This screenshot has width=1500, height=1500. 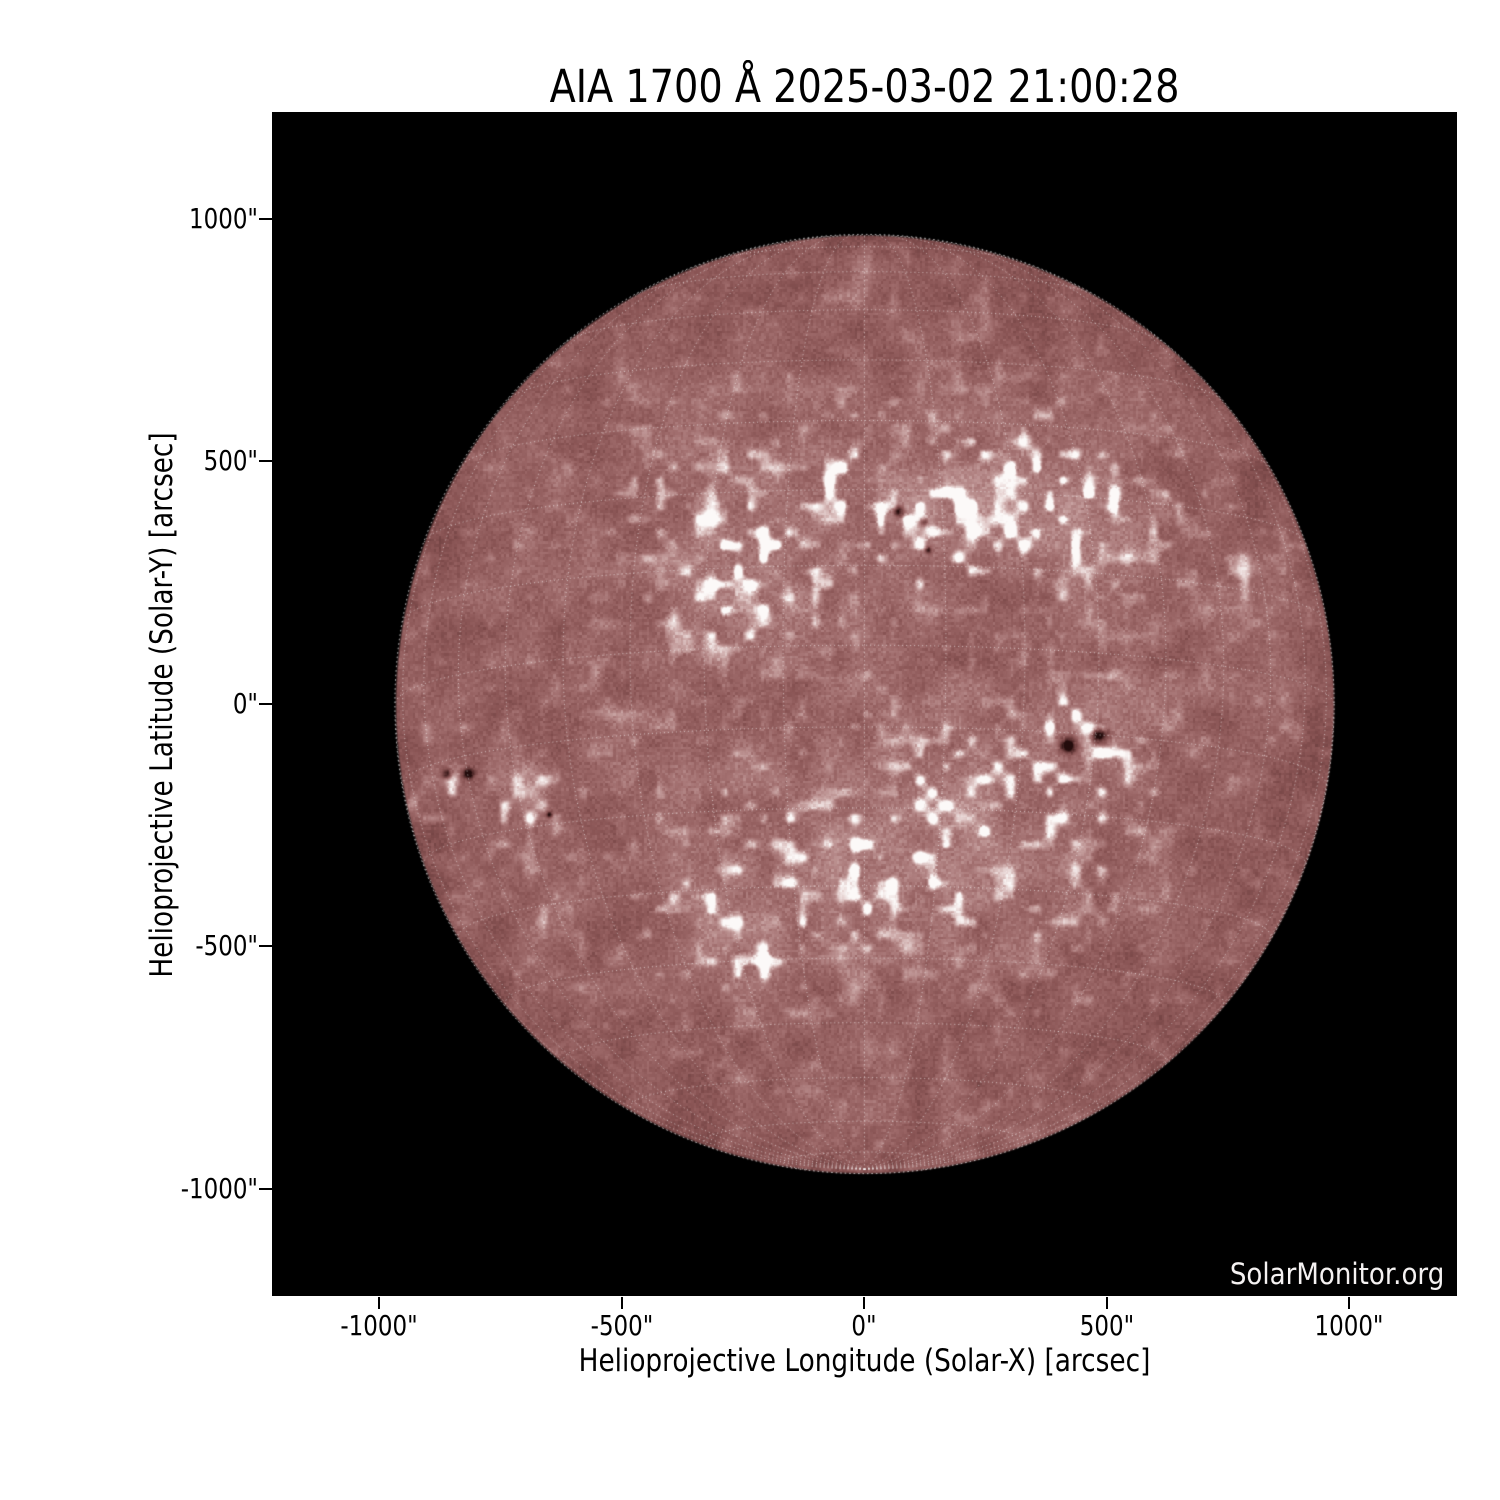 I want to click on y-tick-label: -500", so click(x=226, y=945).